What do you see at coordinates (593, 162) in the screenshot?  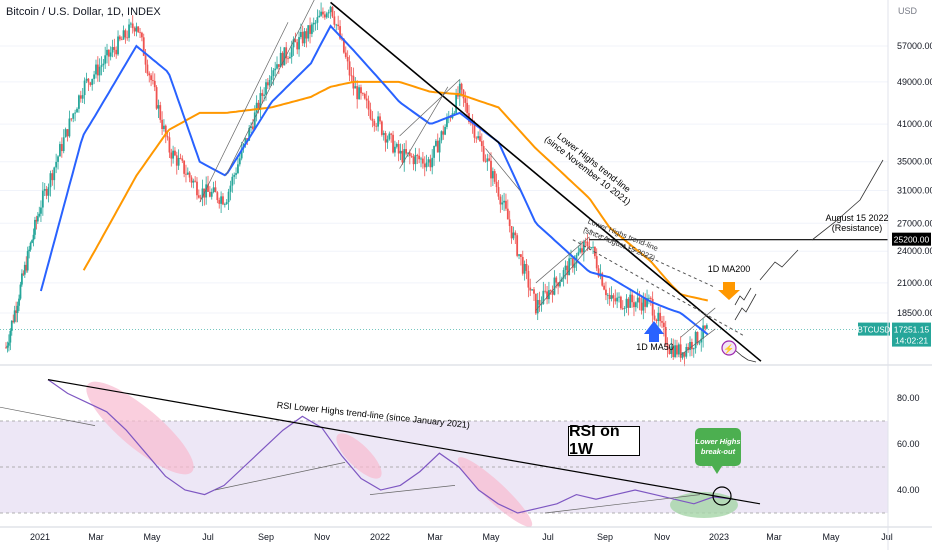 I see `lower-highs-label-nov-2021-line: Lower Highs trend-line` at bounding box center [593, 162].